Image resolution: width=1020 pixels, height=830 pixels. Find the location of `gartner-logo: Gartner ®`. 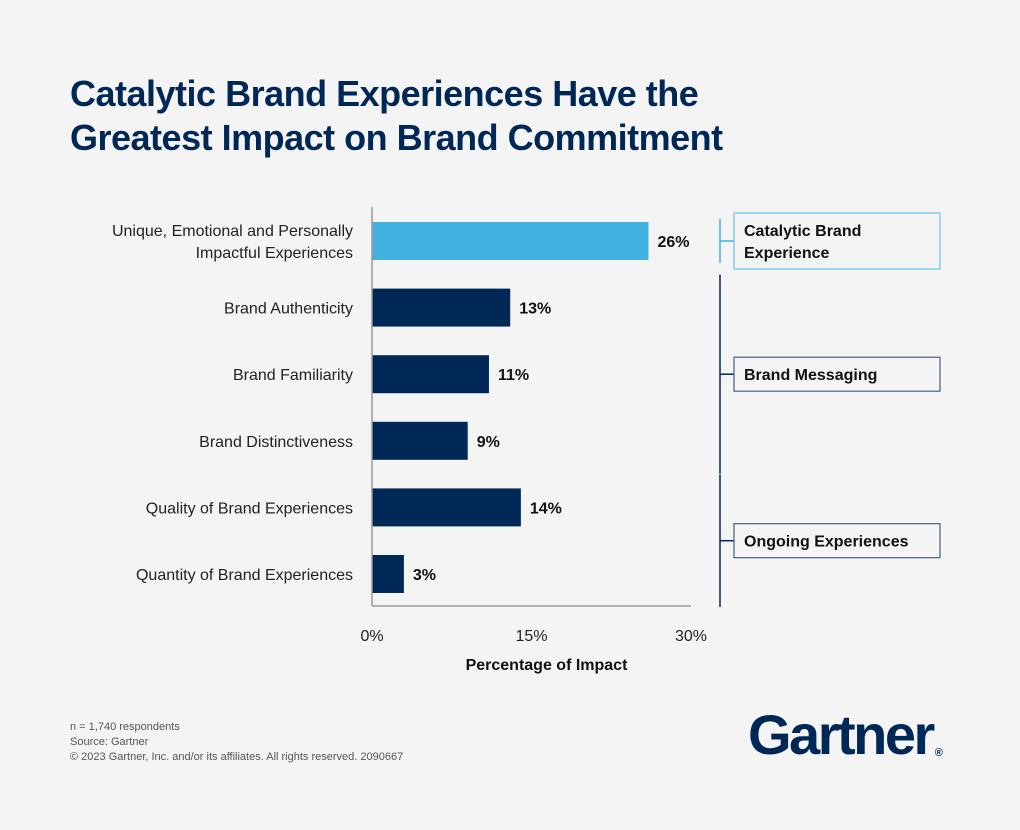

gartner-logo: Gartner ® is located at coordinates (845, 734).